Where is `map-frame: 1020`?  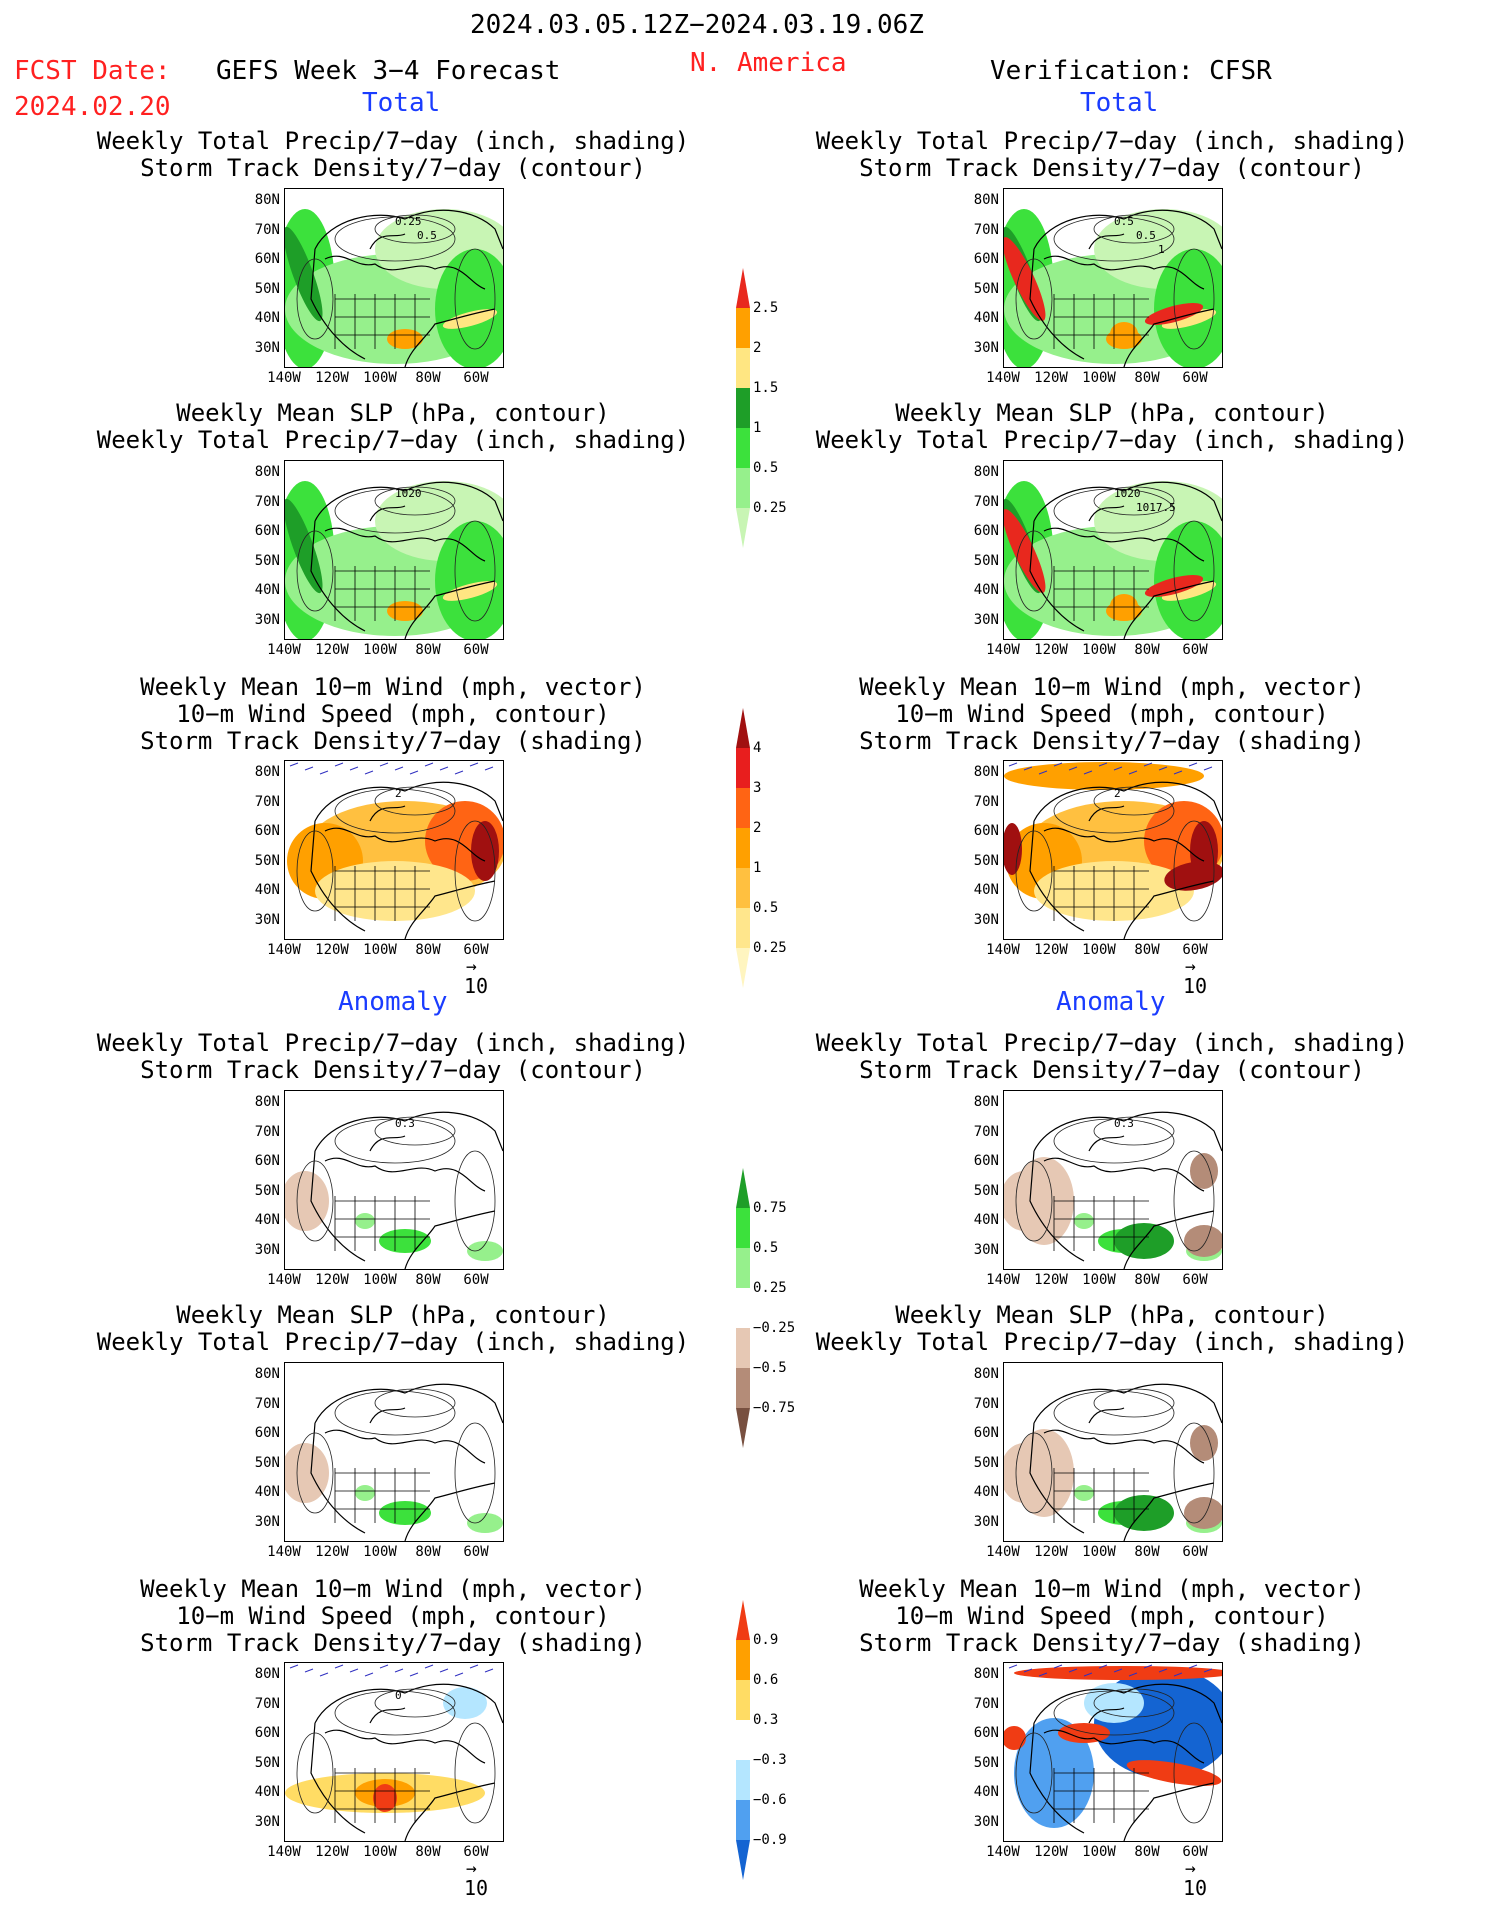 map-frame: 1020 is located at coordinates (394, 550).